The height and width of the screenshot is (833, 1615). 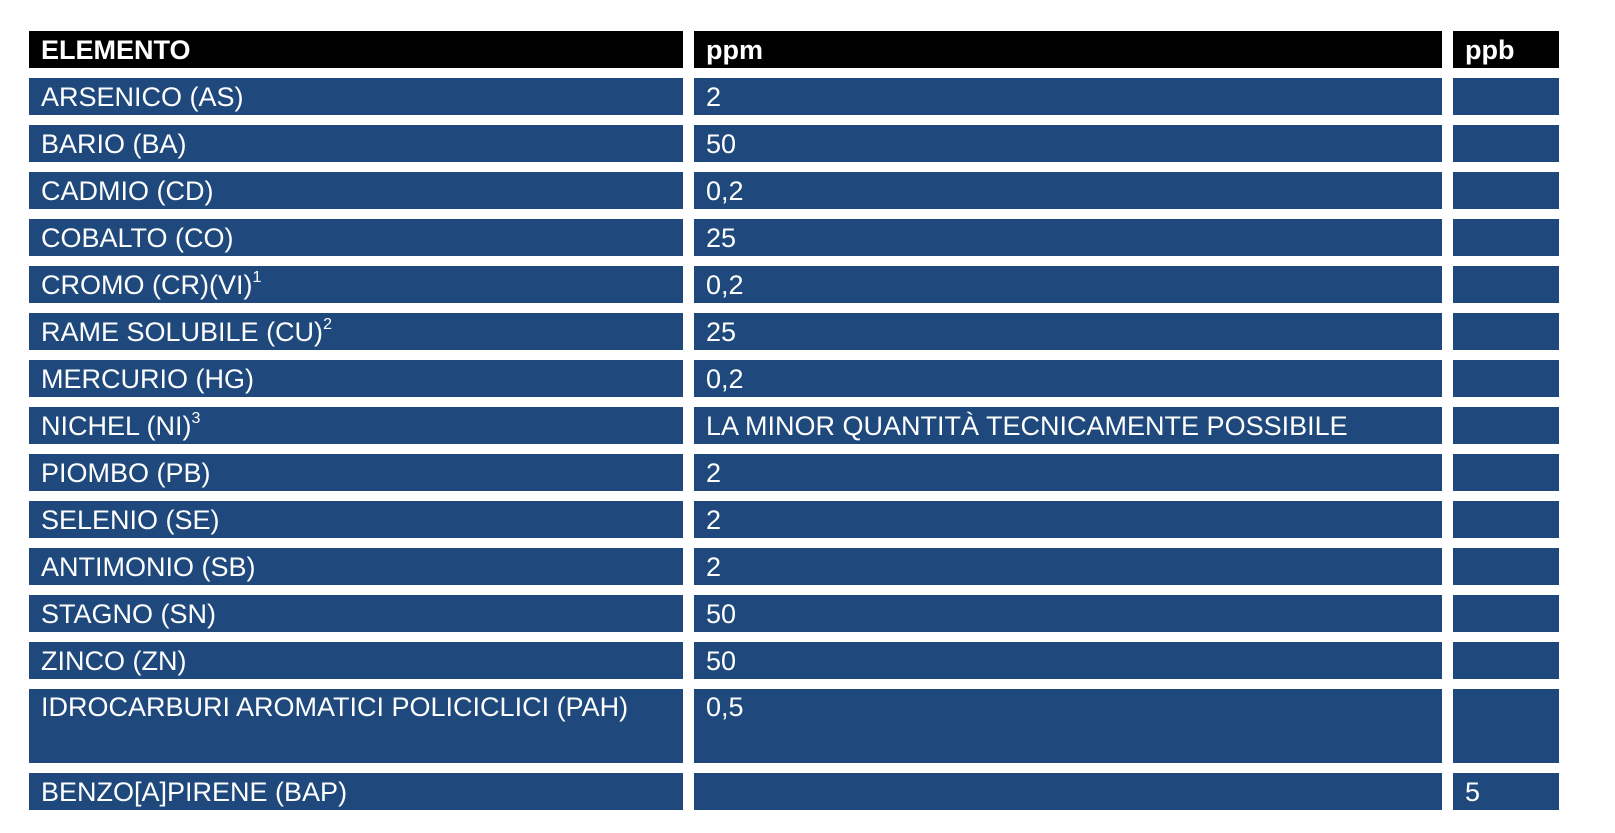 What do you see at coordinates (327, 324) in the screenshot?
I see `footnote-marker: 2` at bounding box center [327, 324].